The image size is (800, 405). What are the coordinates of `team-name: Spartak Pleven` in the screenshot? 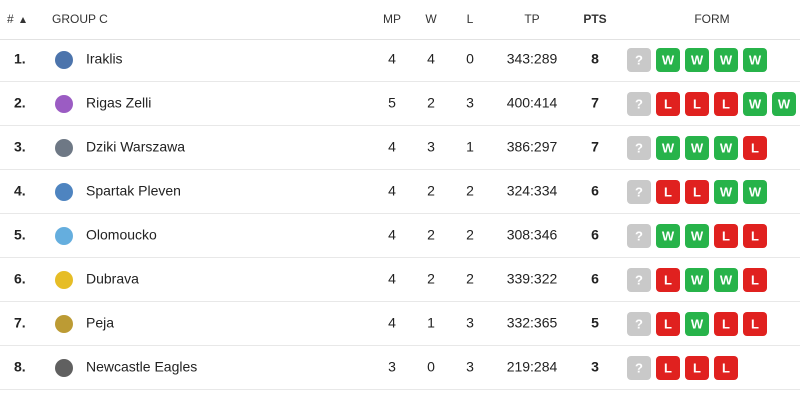 It's located at (133, 191).